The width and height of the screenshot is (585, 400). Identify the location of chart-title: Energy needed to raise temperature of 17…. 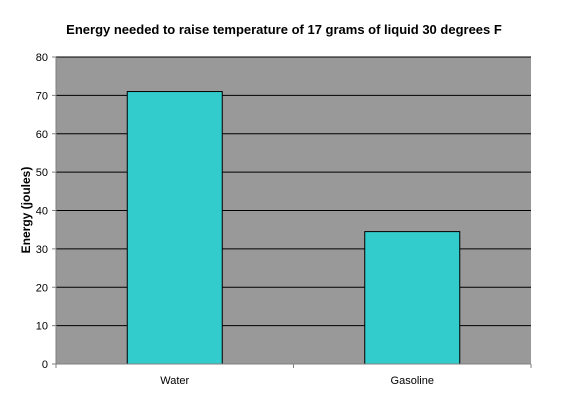
(284, 29).